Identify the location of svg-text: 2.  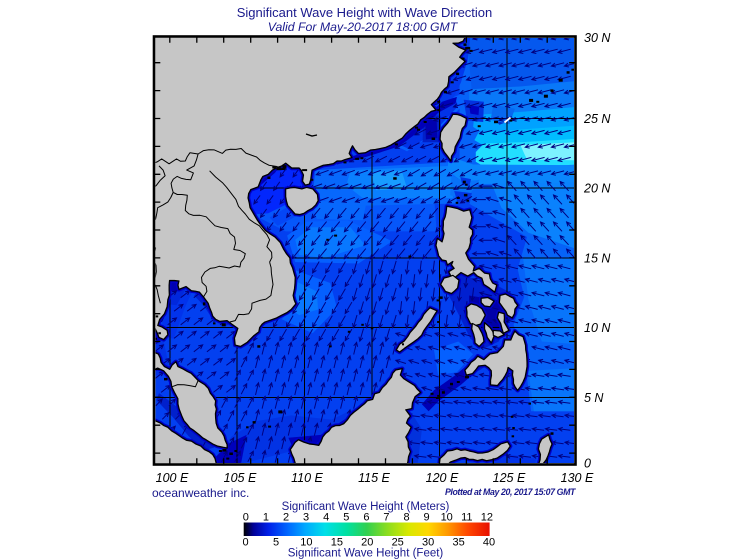
(286, 518).